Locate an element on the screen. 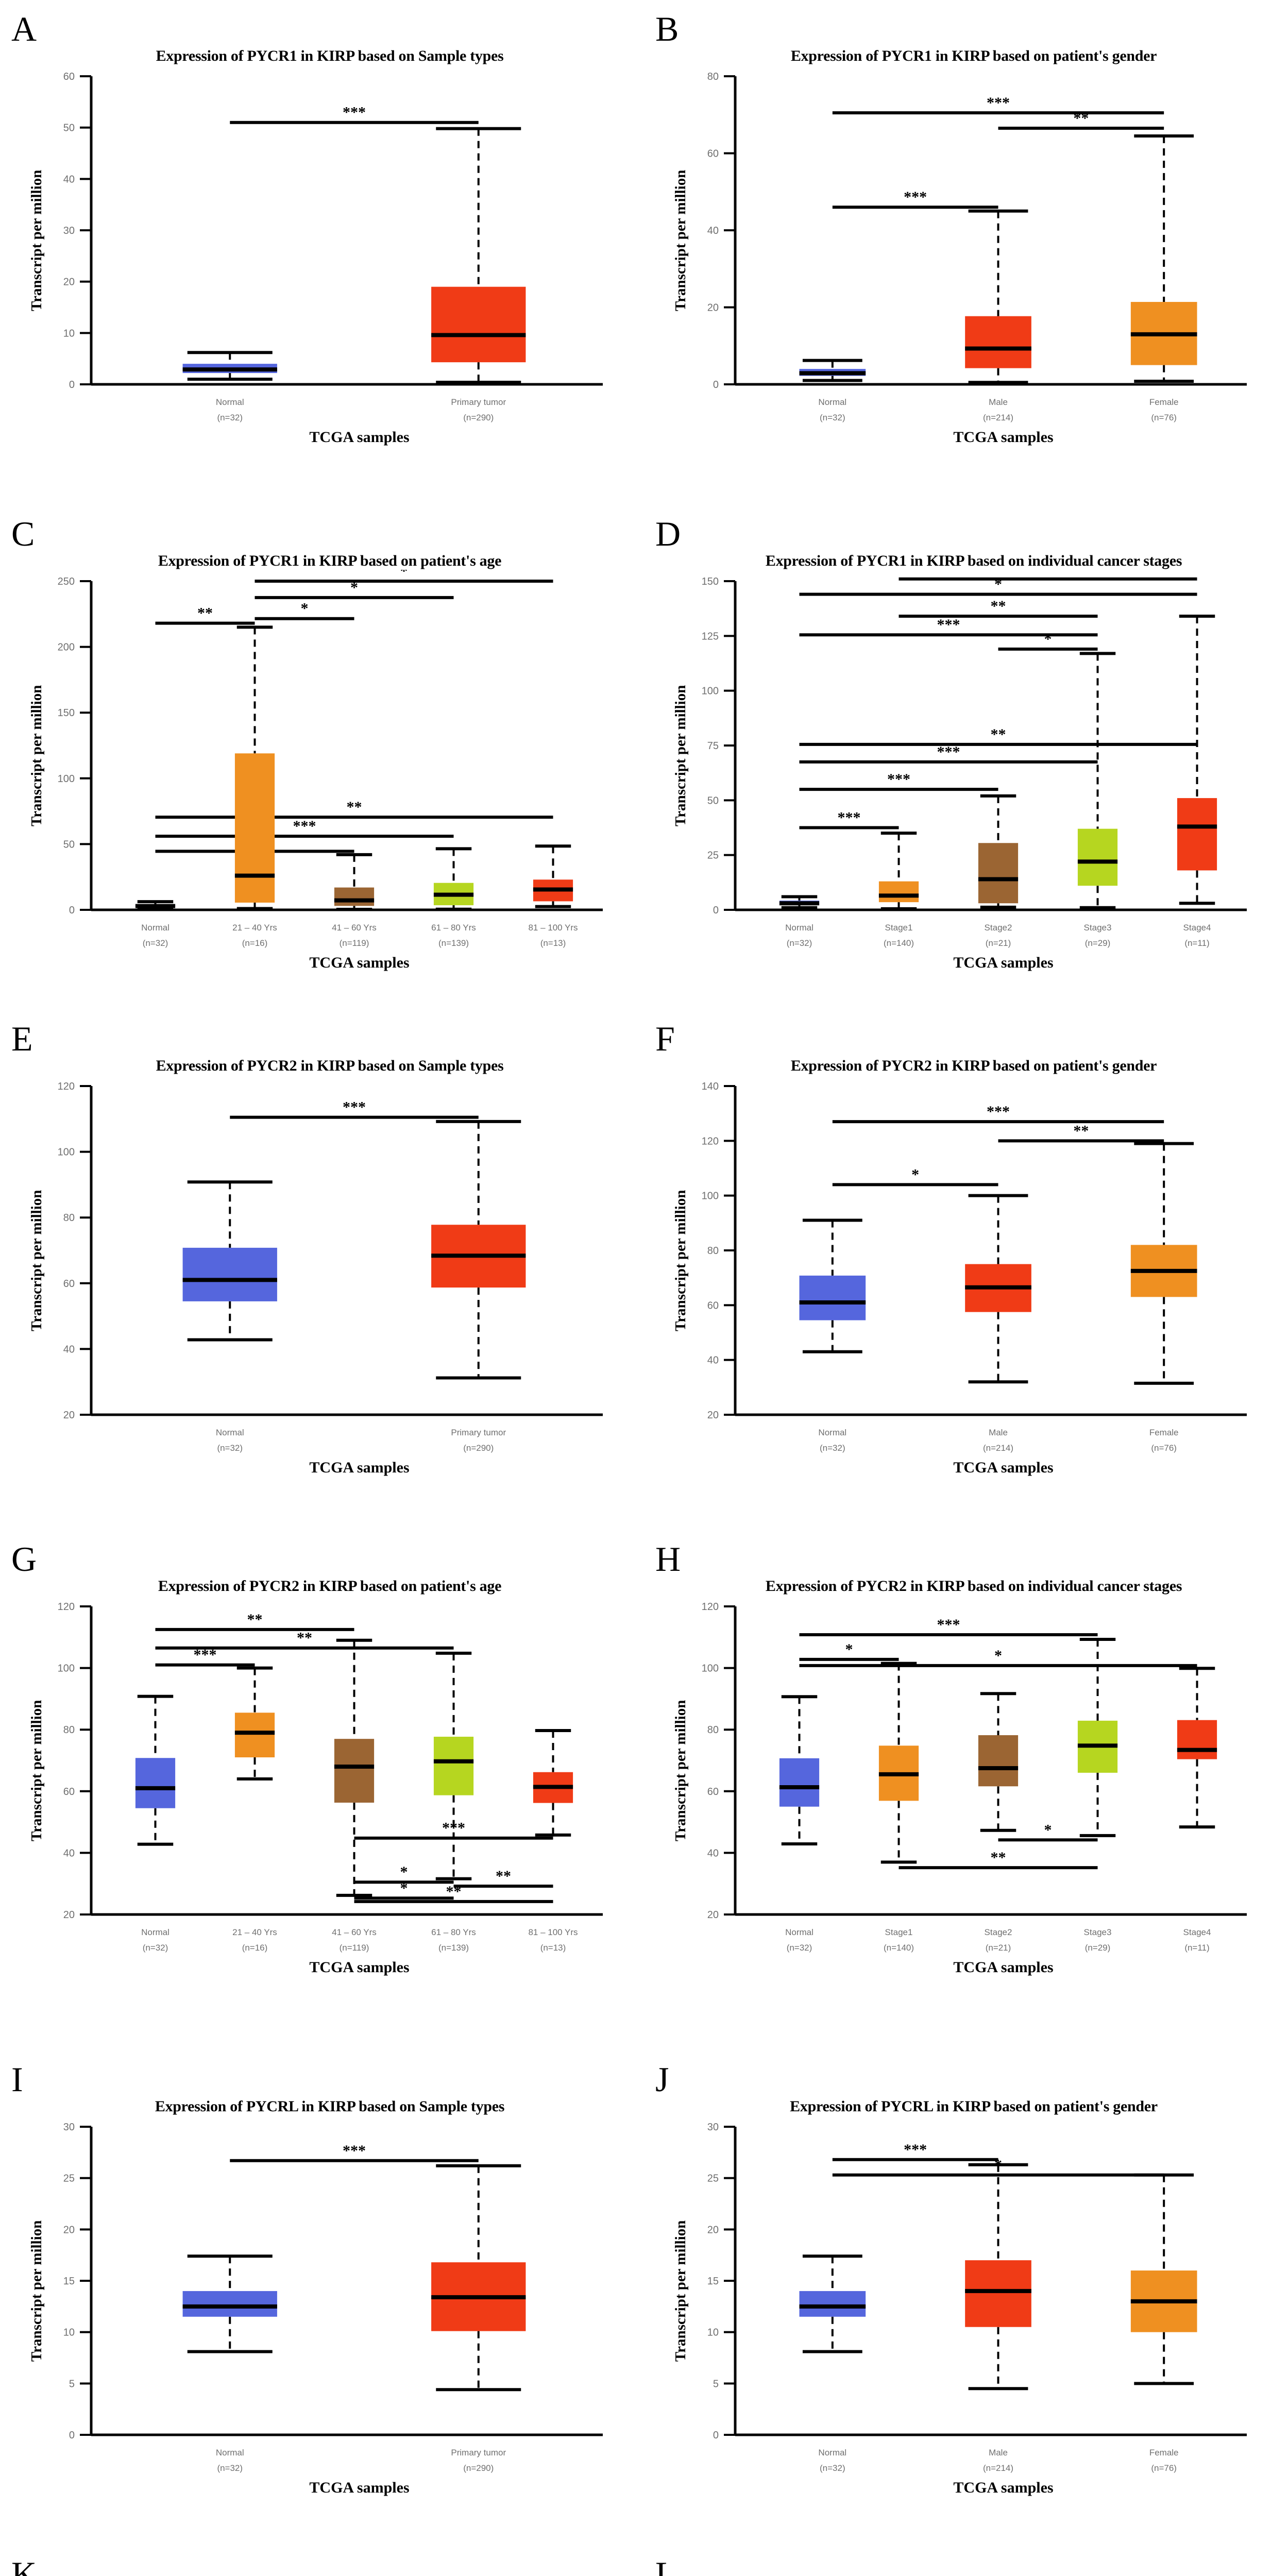 The width and height of the screenshot is (1288, 2576). panel-letter: B is located at coordinates (667, 28).